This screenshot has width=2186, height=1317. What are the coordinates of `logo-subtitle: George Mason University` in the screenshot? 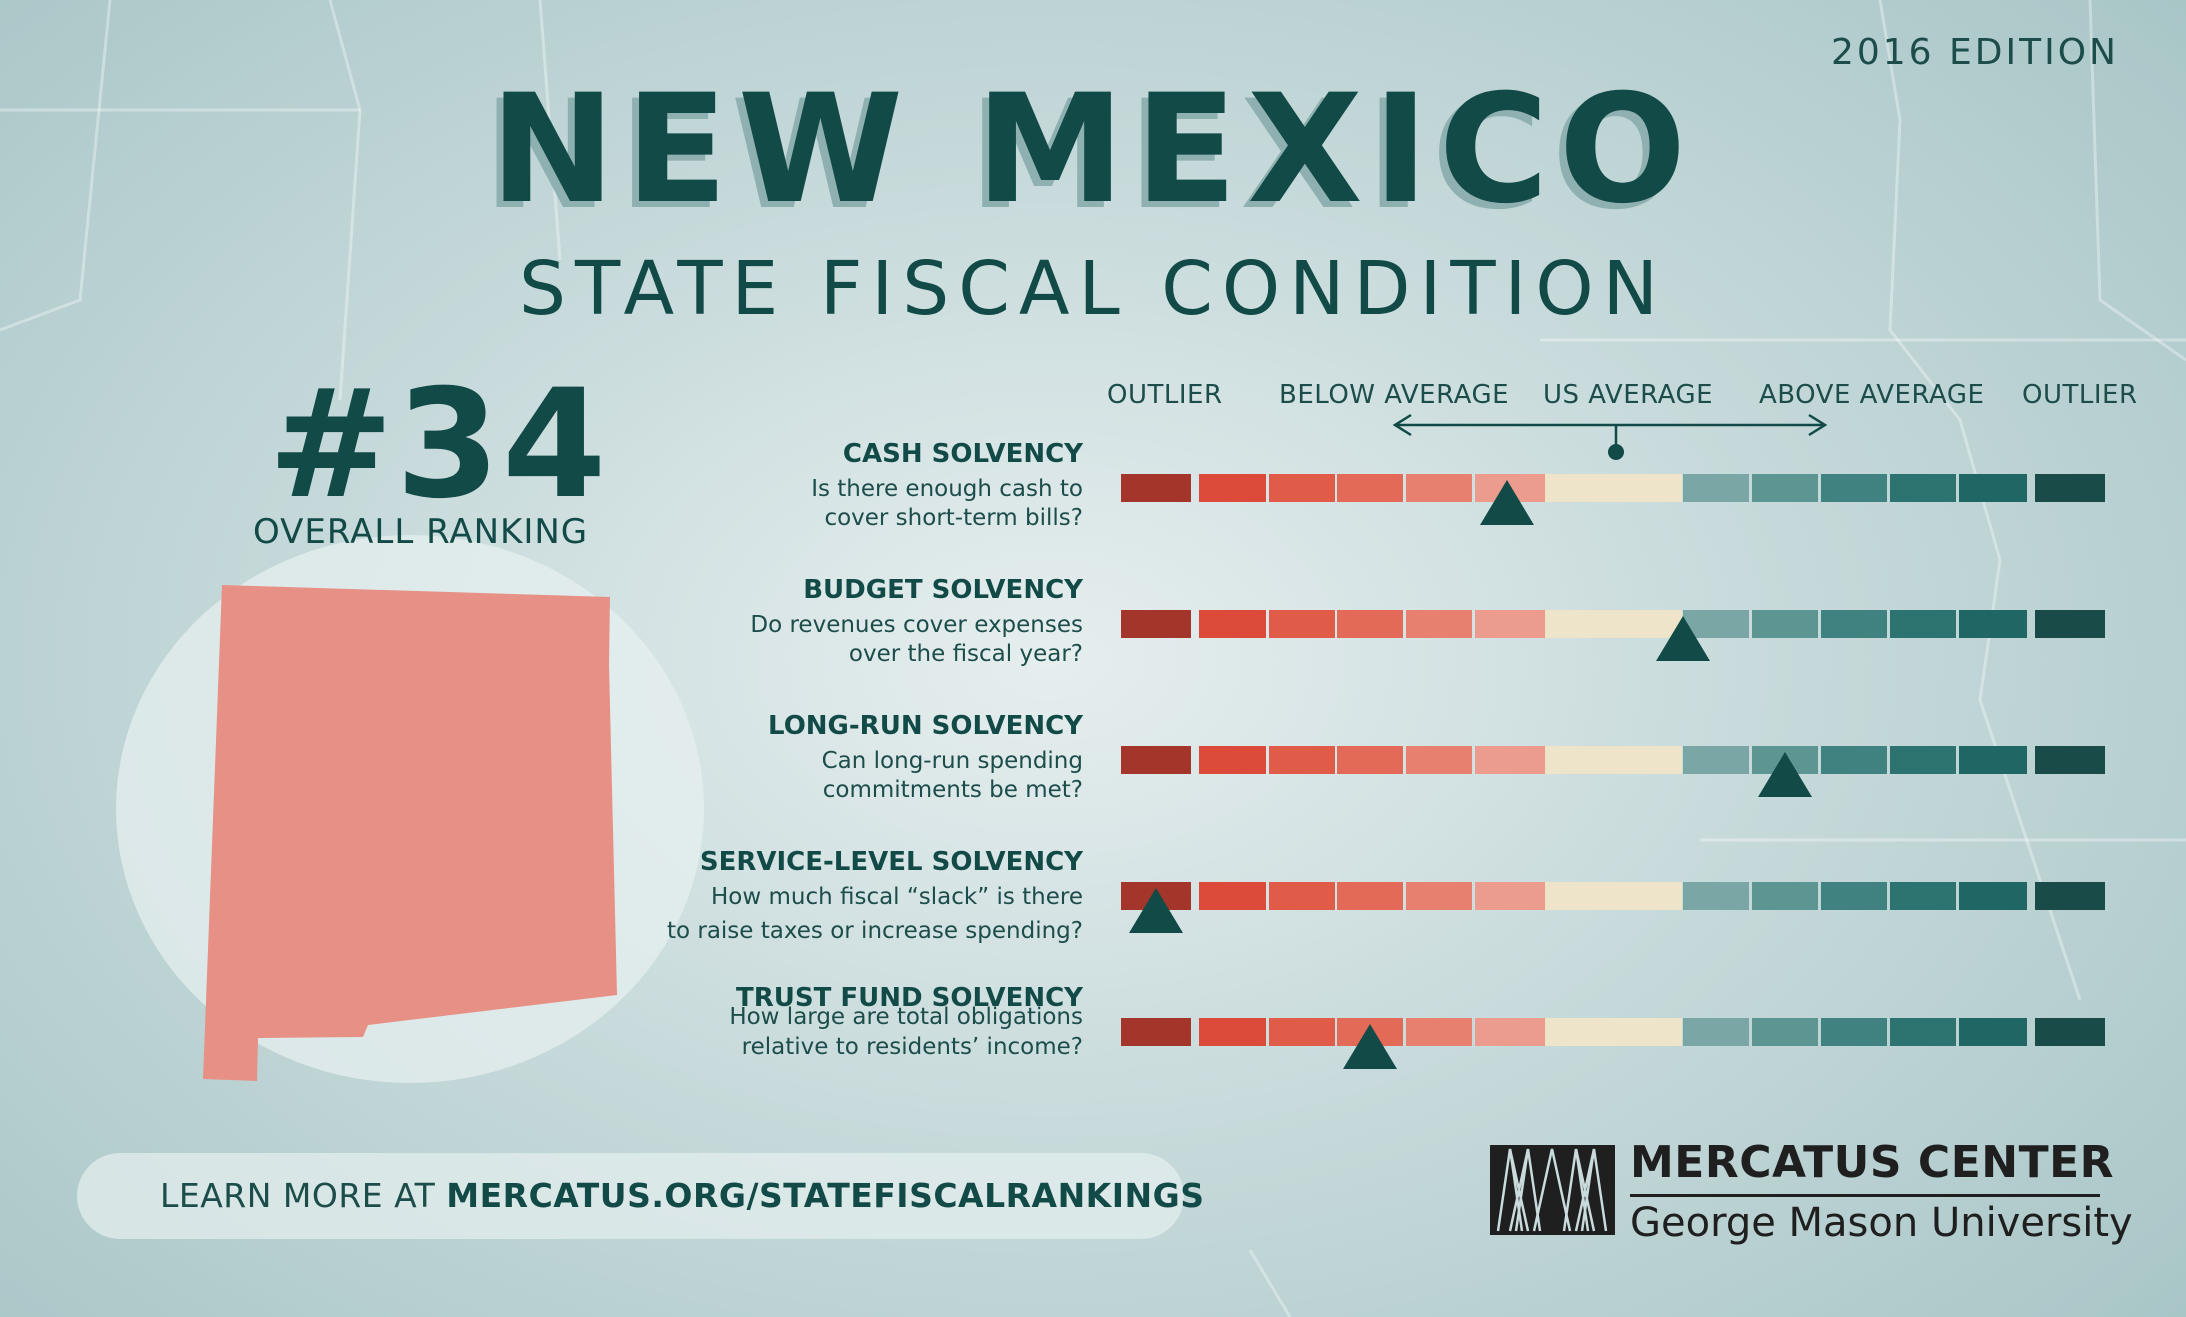 It's located at (1881, 1223).